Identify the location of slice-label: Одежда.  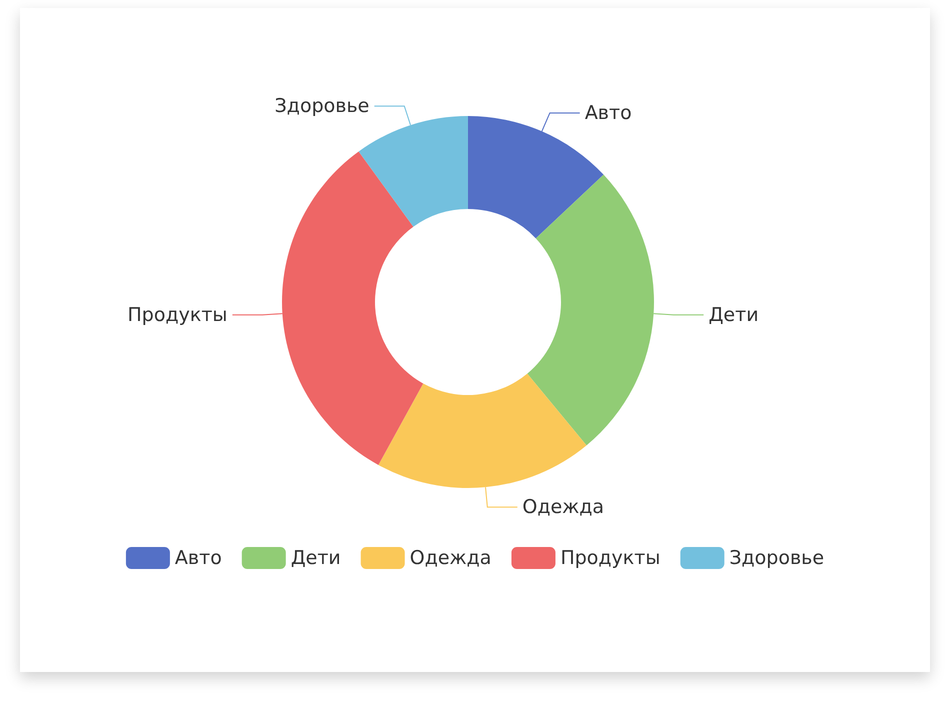
(563, 507).